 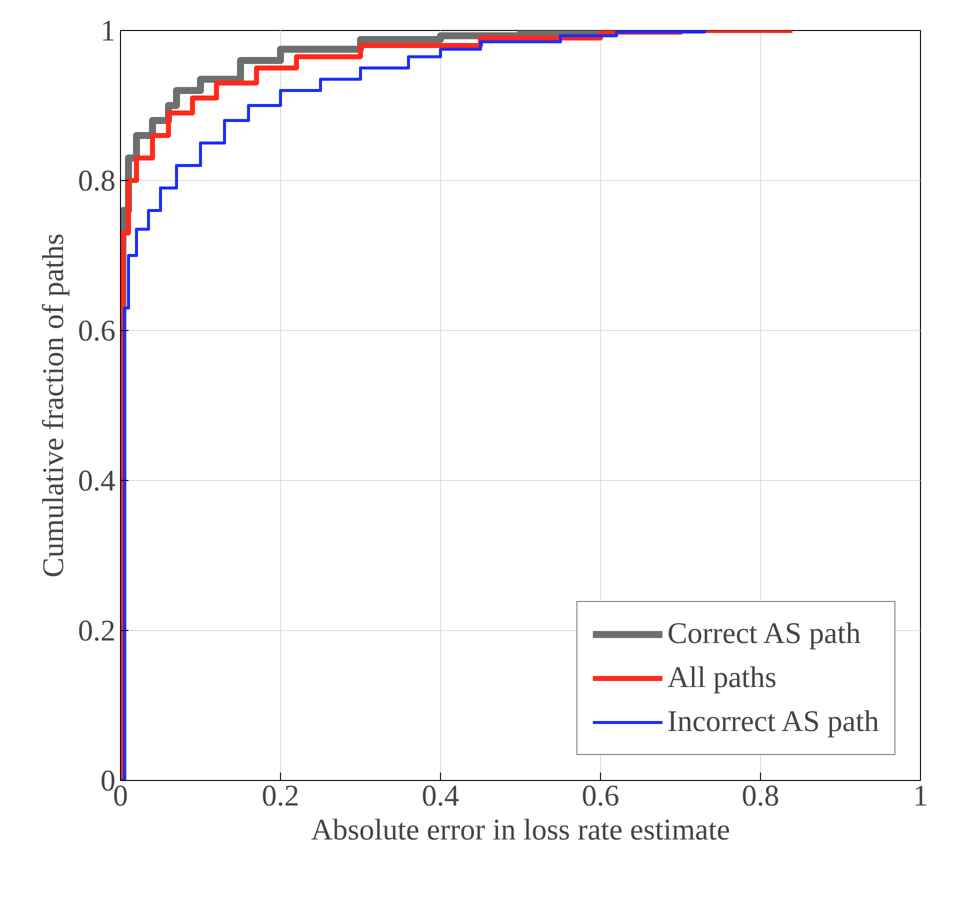 I want to click on y-axis-title: Cumulative fraction of paths, so click(x=53, y=405).